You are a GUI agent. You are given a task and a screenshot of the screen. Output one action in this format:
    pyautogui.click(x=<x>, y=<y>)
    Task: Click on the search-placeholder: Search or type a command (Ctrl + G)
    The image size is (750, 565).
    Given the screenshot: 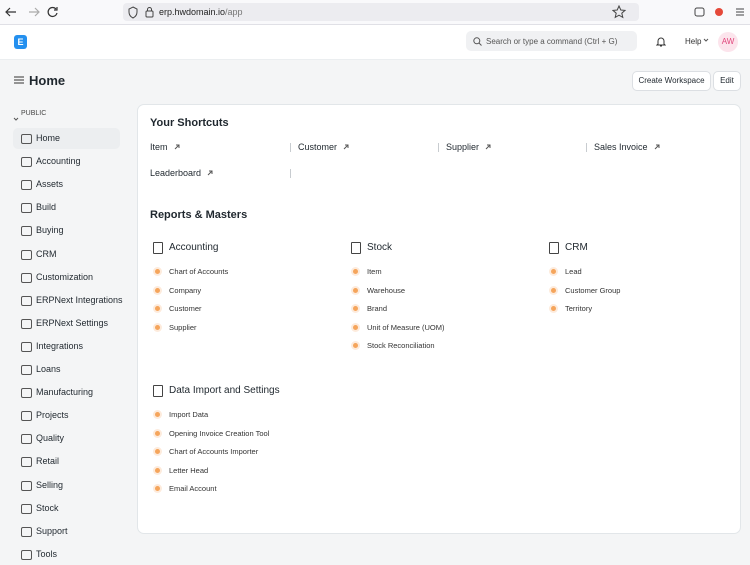 What is the action you would take?
    pyautogui.click(x=552, y=41)
    